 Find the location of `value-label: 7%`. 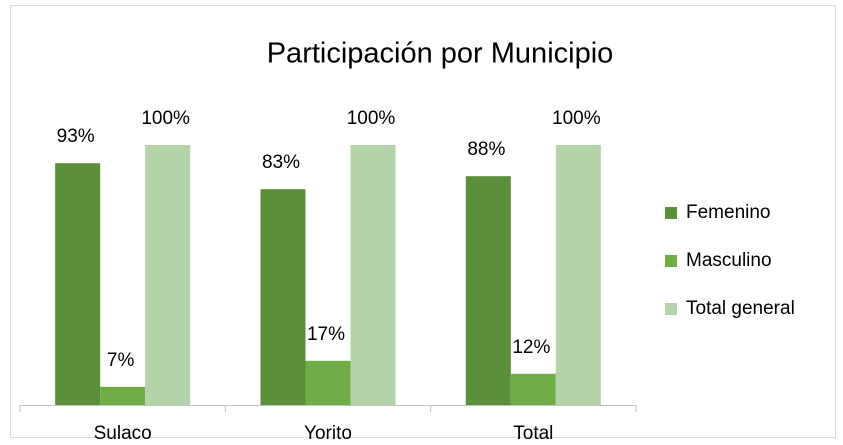

value-label: 7% is located at coordinates (121, 360).